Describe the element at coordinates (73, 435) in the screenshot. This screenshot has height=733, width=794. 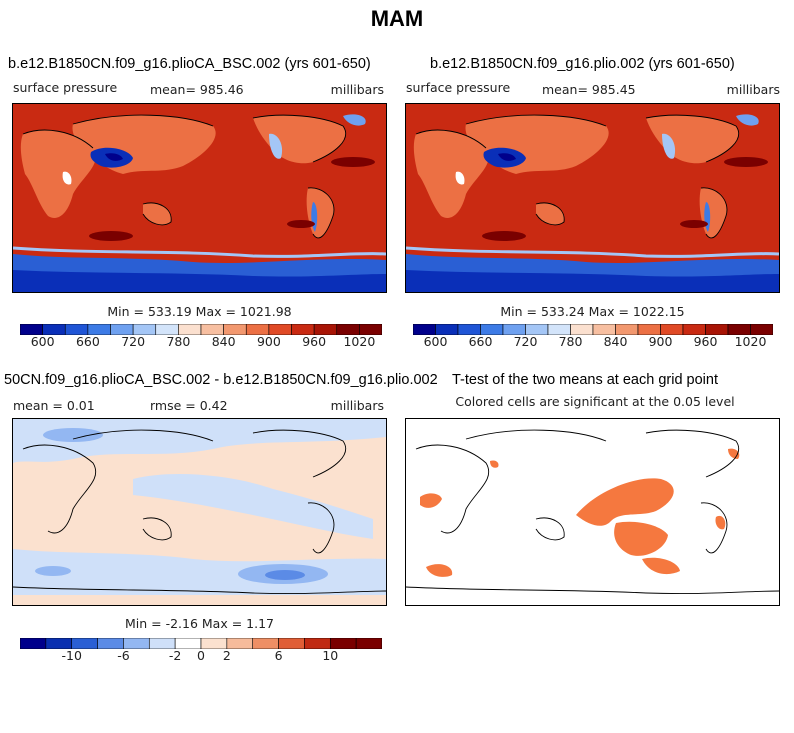
I see `north-atlantic-low` at that location.